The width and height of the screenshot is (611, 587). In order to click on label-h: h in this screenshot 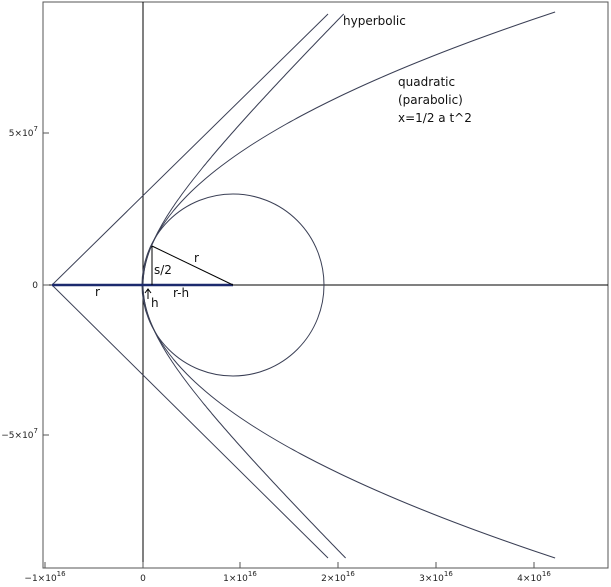, I will do `click(155, 303)`.